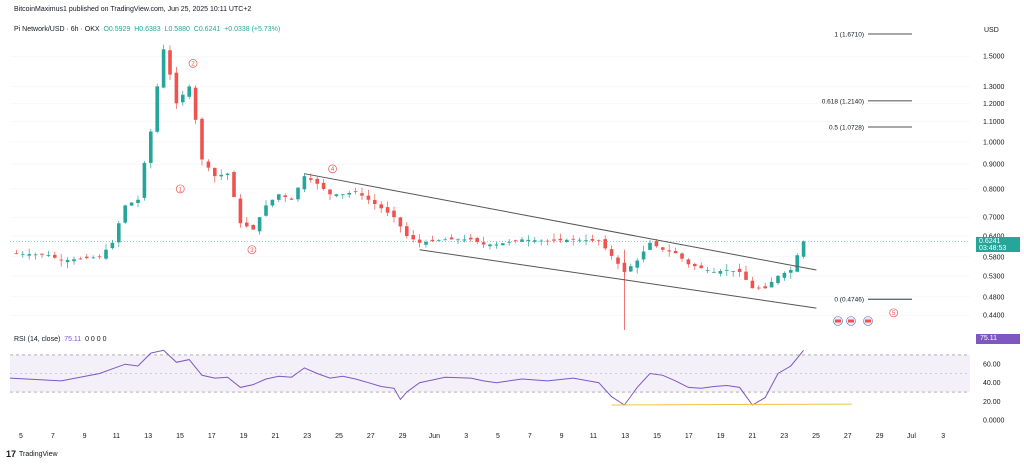  I want to click on rsi-extras: 0 0 0 0, so click(96, 339).